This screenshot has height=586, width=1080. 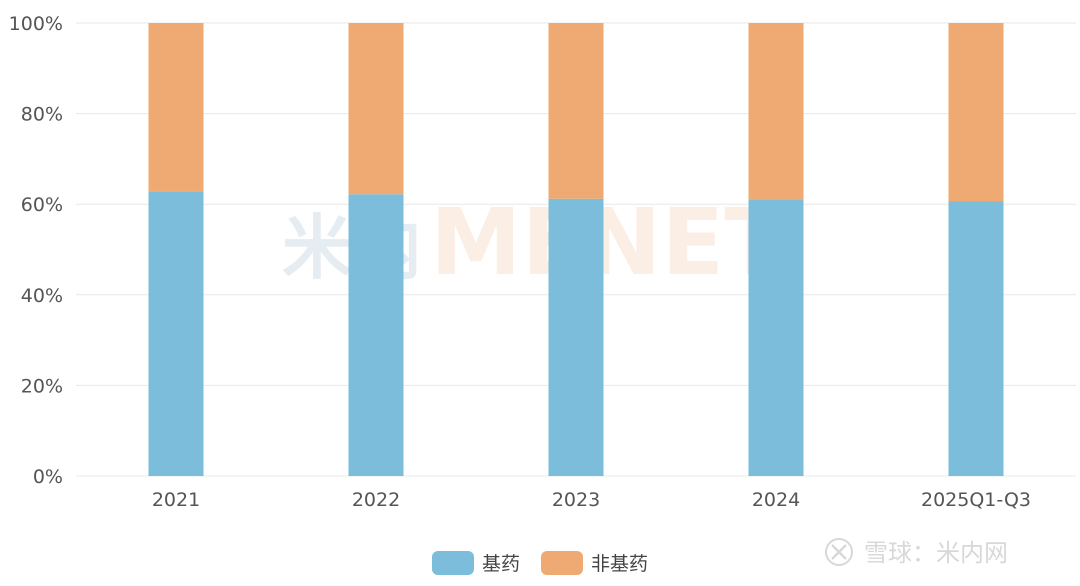 I want to click on y-tick-label: 60%, so click(x=42, y=205).